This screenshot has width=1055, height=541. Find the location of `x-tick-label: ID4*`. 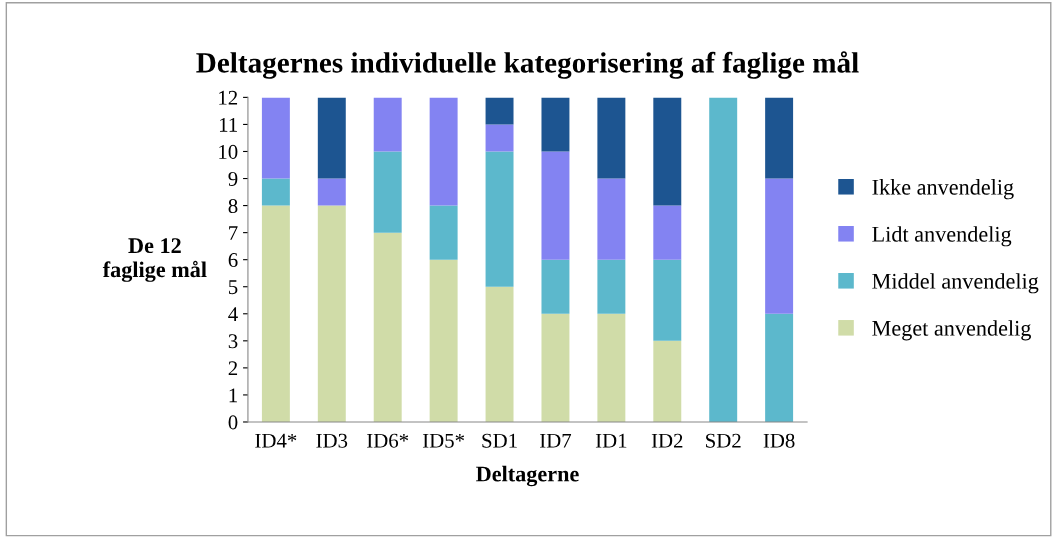

x-tick-label: ID4* is located at coordinates (276, 440).